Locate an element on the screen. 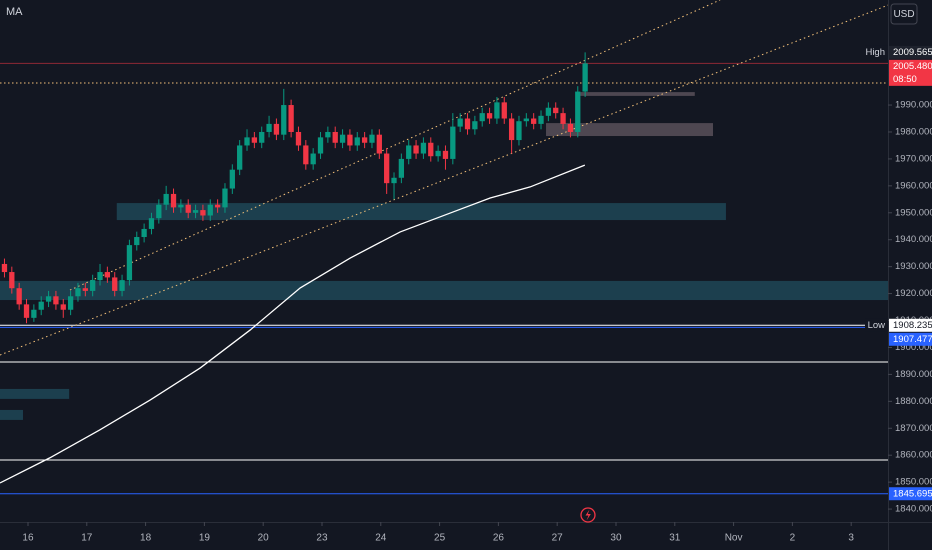 The width and height of the screenshot is (932, 550). price-label-box is located at coordinates (910, 339).